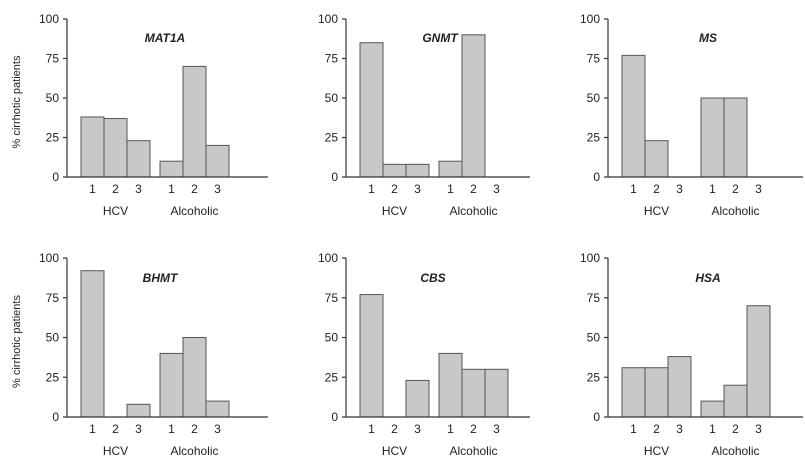 This screenshot has width=805, height=472. What do you see at coordinates (17, 101) in the screenshot?
I see `y-axis-label: % cirrhotic patients` at bounding box center [17, 101].